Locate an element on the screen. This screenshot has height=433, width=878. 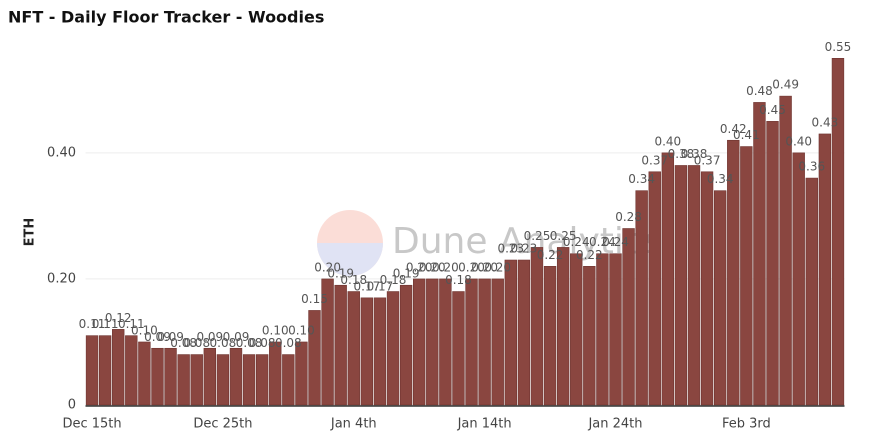
value-label: 0.42 is located at coordinates (733, 129).